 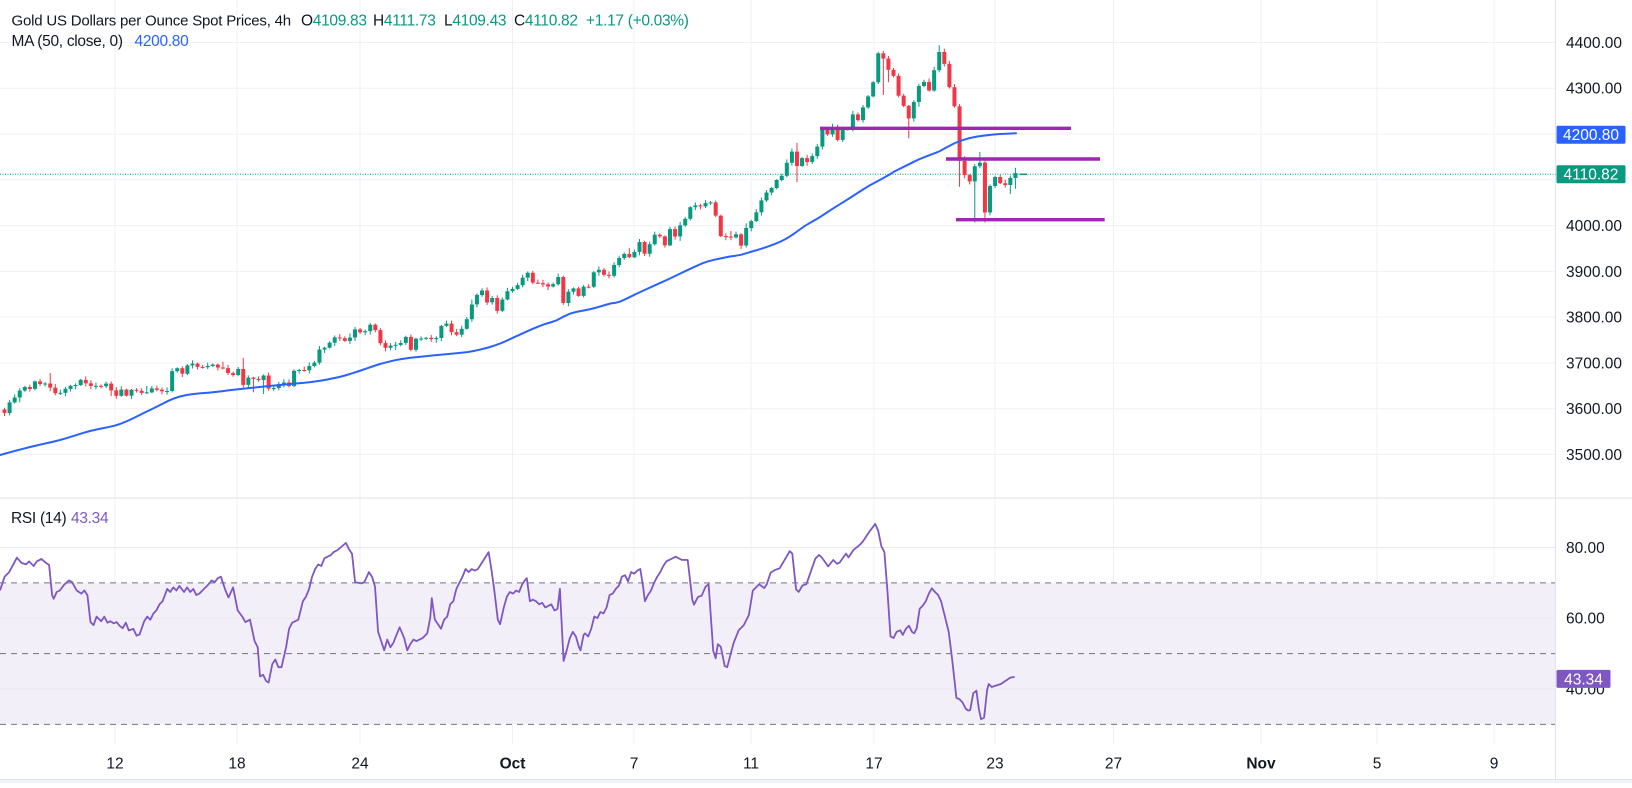 What do you see at coordinates (1594, 226) in the screenshot?
I see `svg-text: 4000.00` at bounding box center [1594, 226].